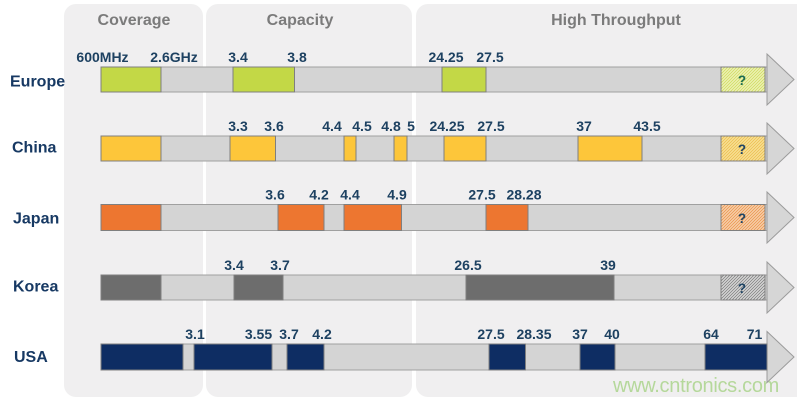 Image resolution: width=797 pixels, height=406 pixels. I want to click on svg-text: 3.8, so click(297, 57).